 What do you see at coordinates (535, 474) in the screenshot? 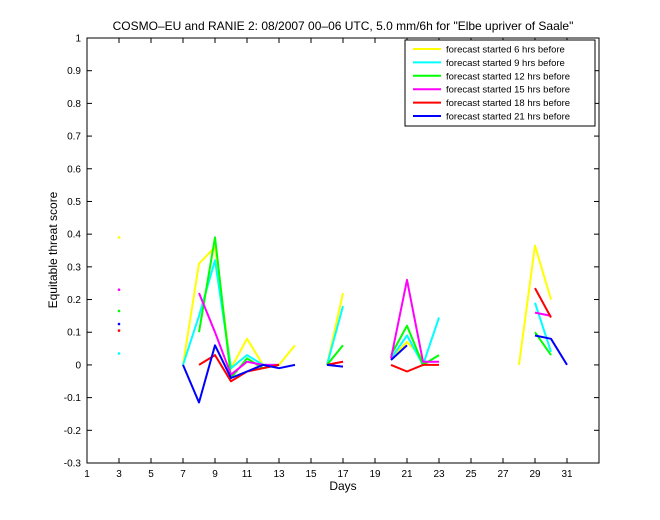
I see `x-tick-label: 29` at bounding box center [535, 474].